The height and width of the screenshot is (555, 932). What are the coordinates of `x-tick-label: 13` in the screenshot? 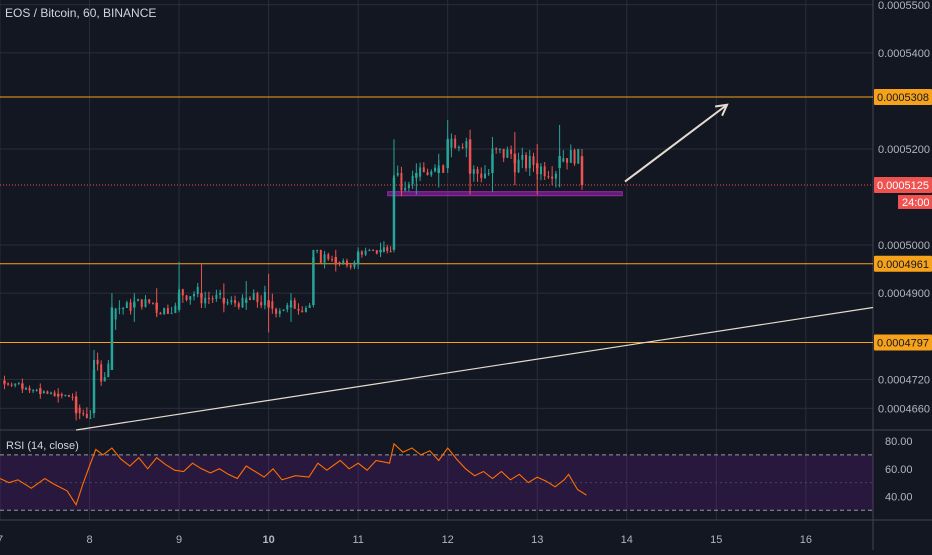 It's located at (537, 540).